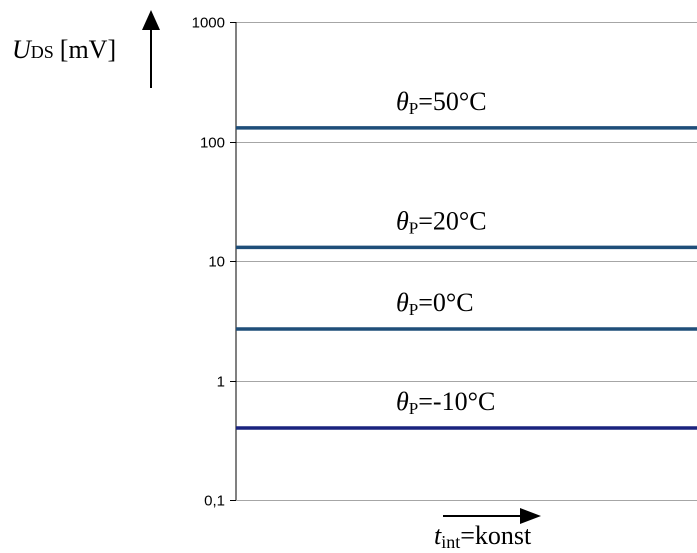  I want to click on svg-text:UDS[mV]: UDS [mV], so click(64, 49).